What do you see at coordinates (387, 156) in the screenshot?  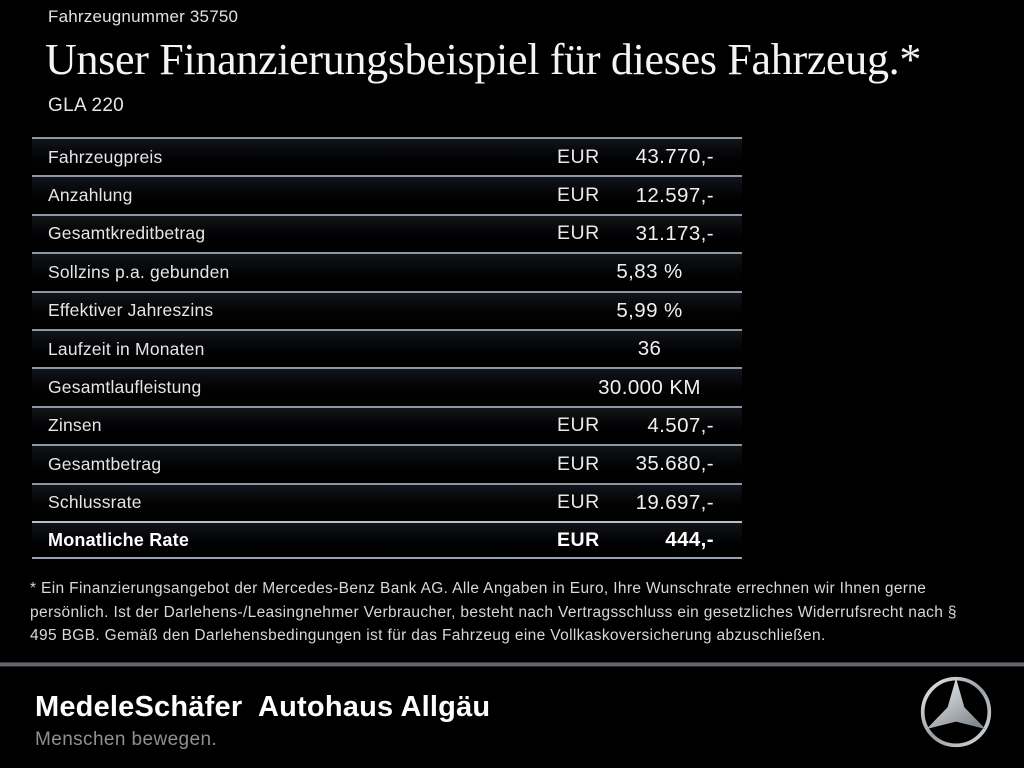 I see `table-row: Fahrzeugpreis EUR 43.770,-` at bounding box center [387, 156].